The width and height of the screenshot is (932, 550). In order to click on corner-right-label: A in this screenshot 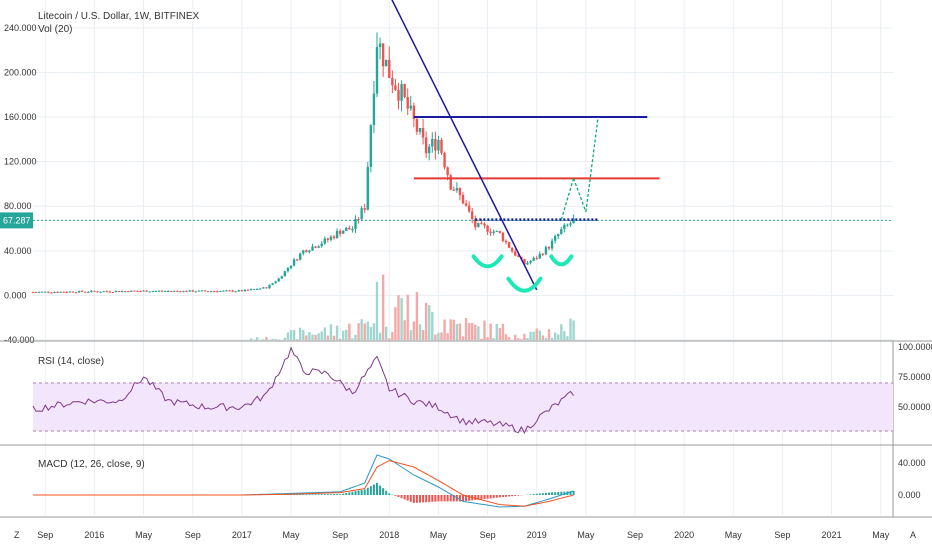, I will do `click(913, 535)`.